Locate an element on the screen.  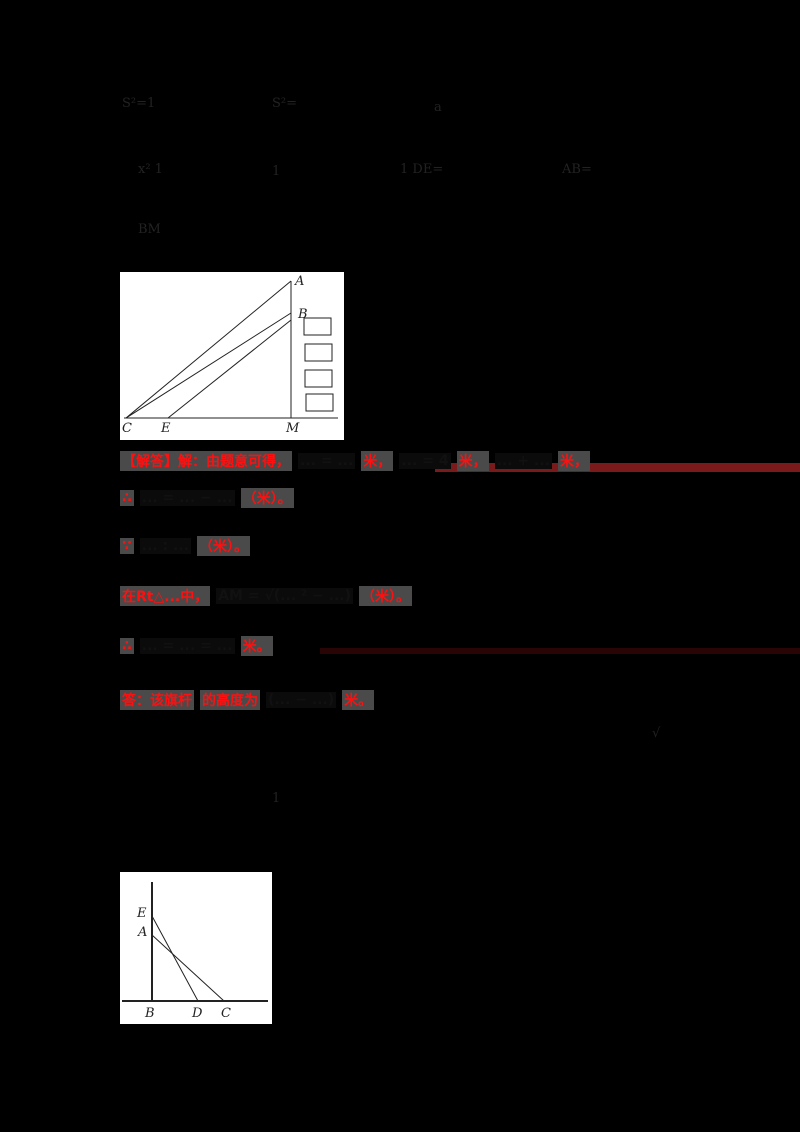
formula-a: a is located at coordinates (438, 107).